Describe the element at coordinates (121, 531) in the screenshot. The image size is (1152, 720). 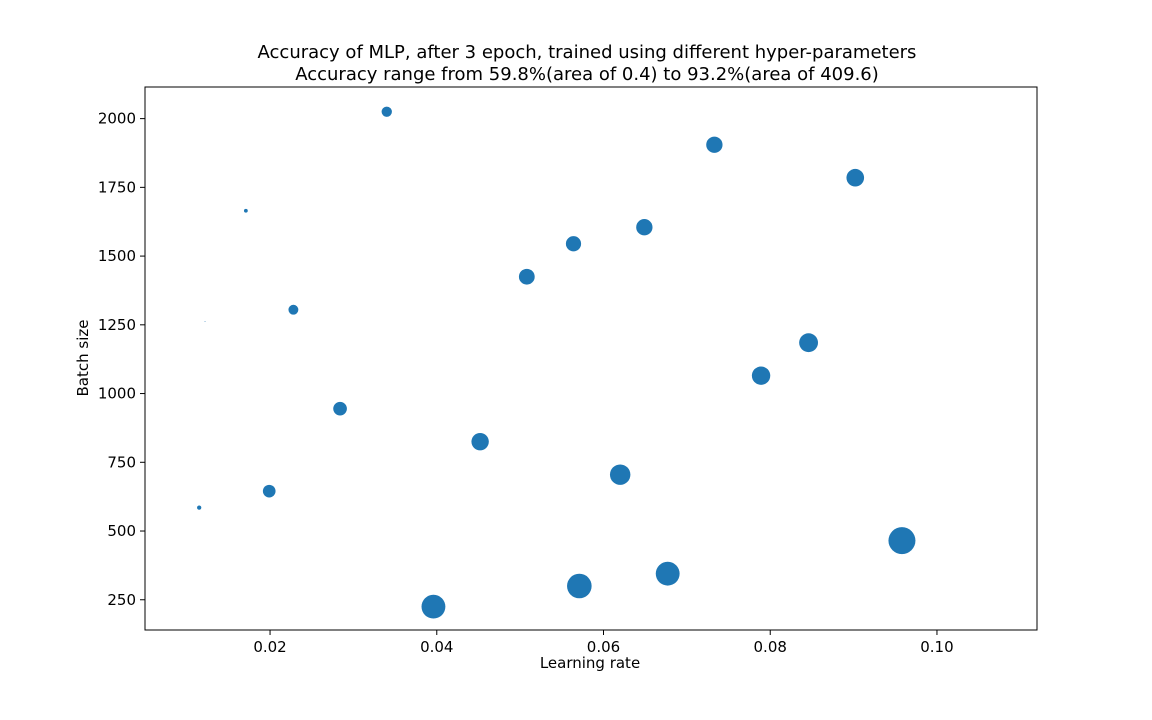
I see `y-tick-label: 500` at that location.